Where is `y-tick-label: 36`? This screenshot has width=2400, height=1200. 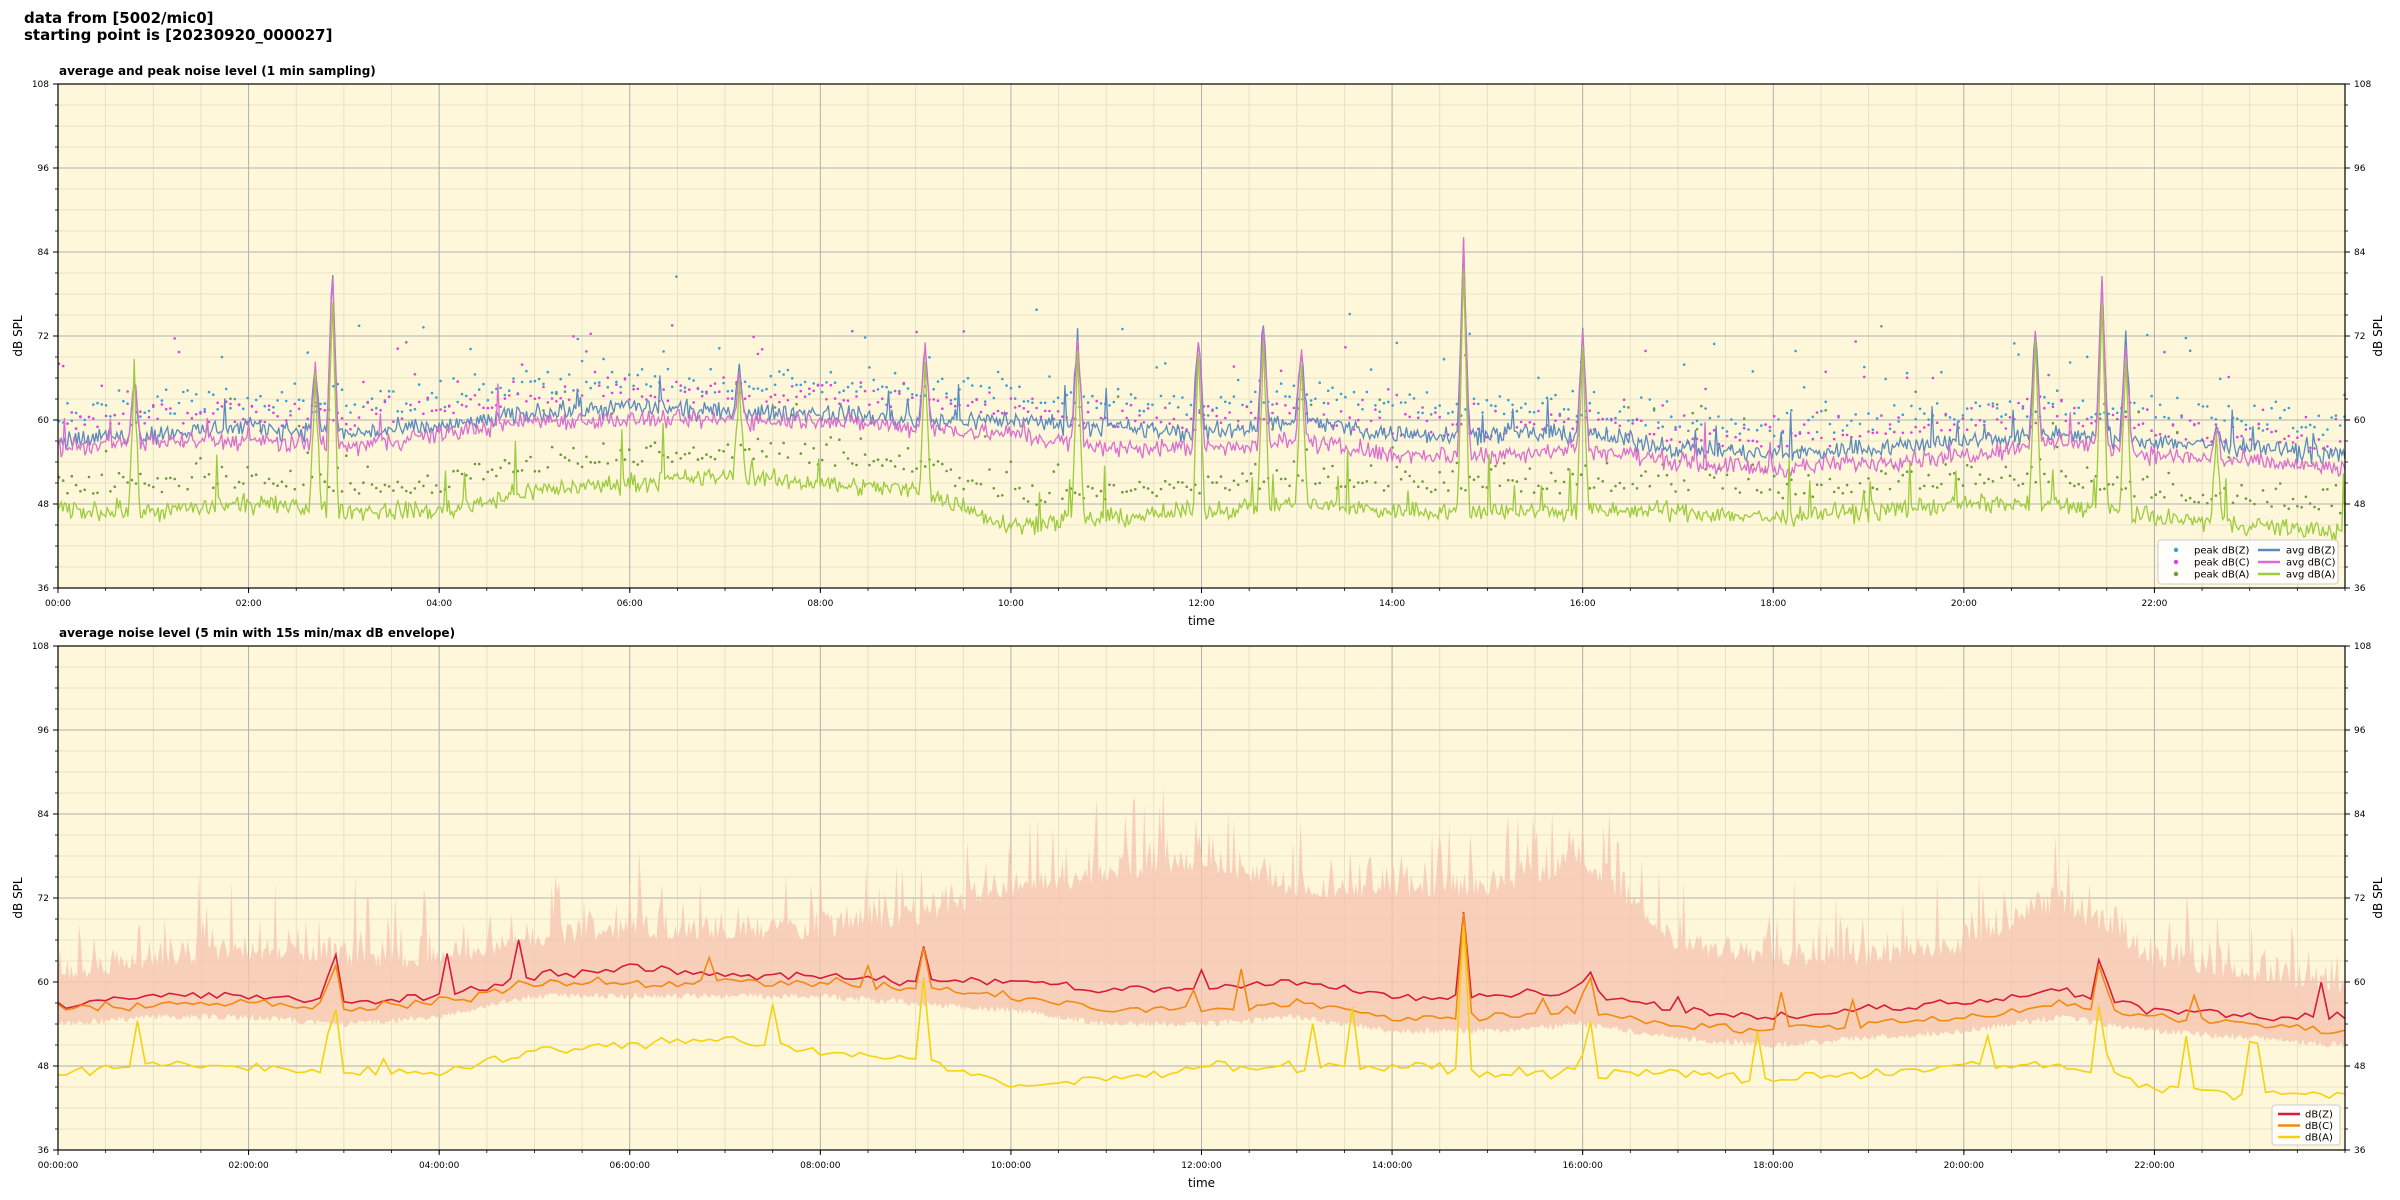
y-tick-label: 36 is located at coordinates (44, 1151).